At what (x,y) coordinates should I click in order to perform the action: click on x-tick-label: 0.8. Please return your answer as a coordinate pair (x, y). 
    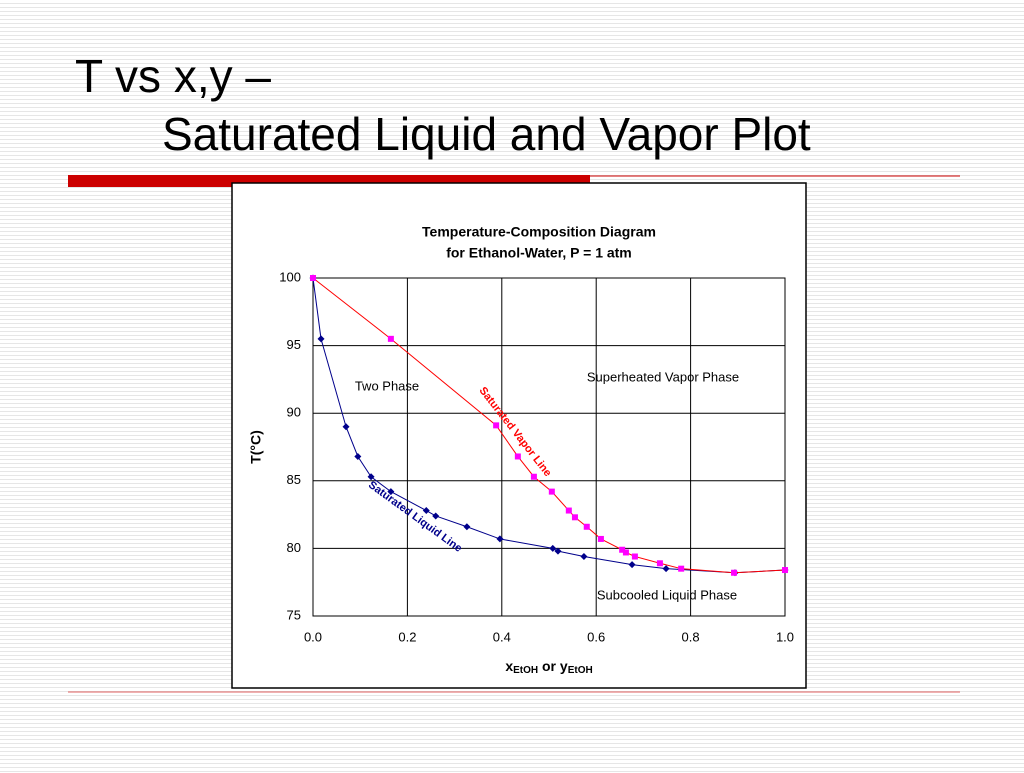
    Looking at the image, I should click on (691, 636).